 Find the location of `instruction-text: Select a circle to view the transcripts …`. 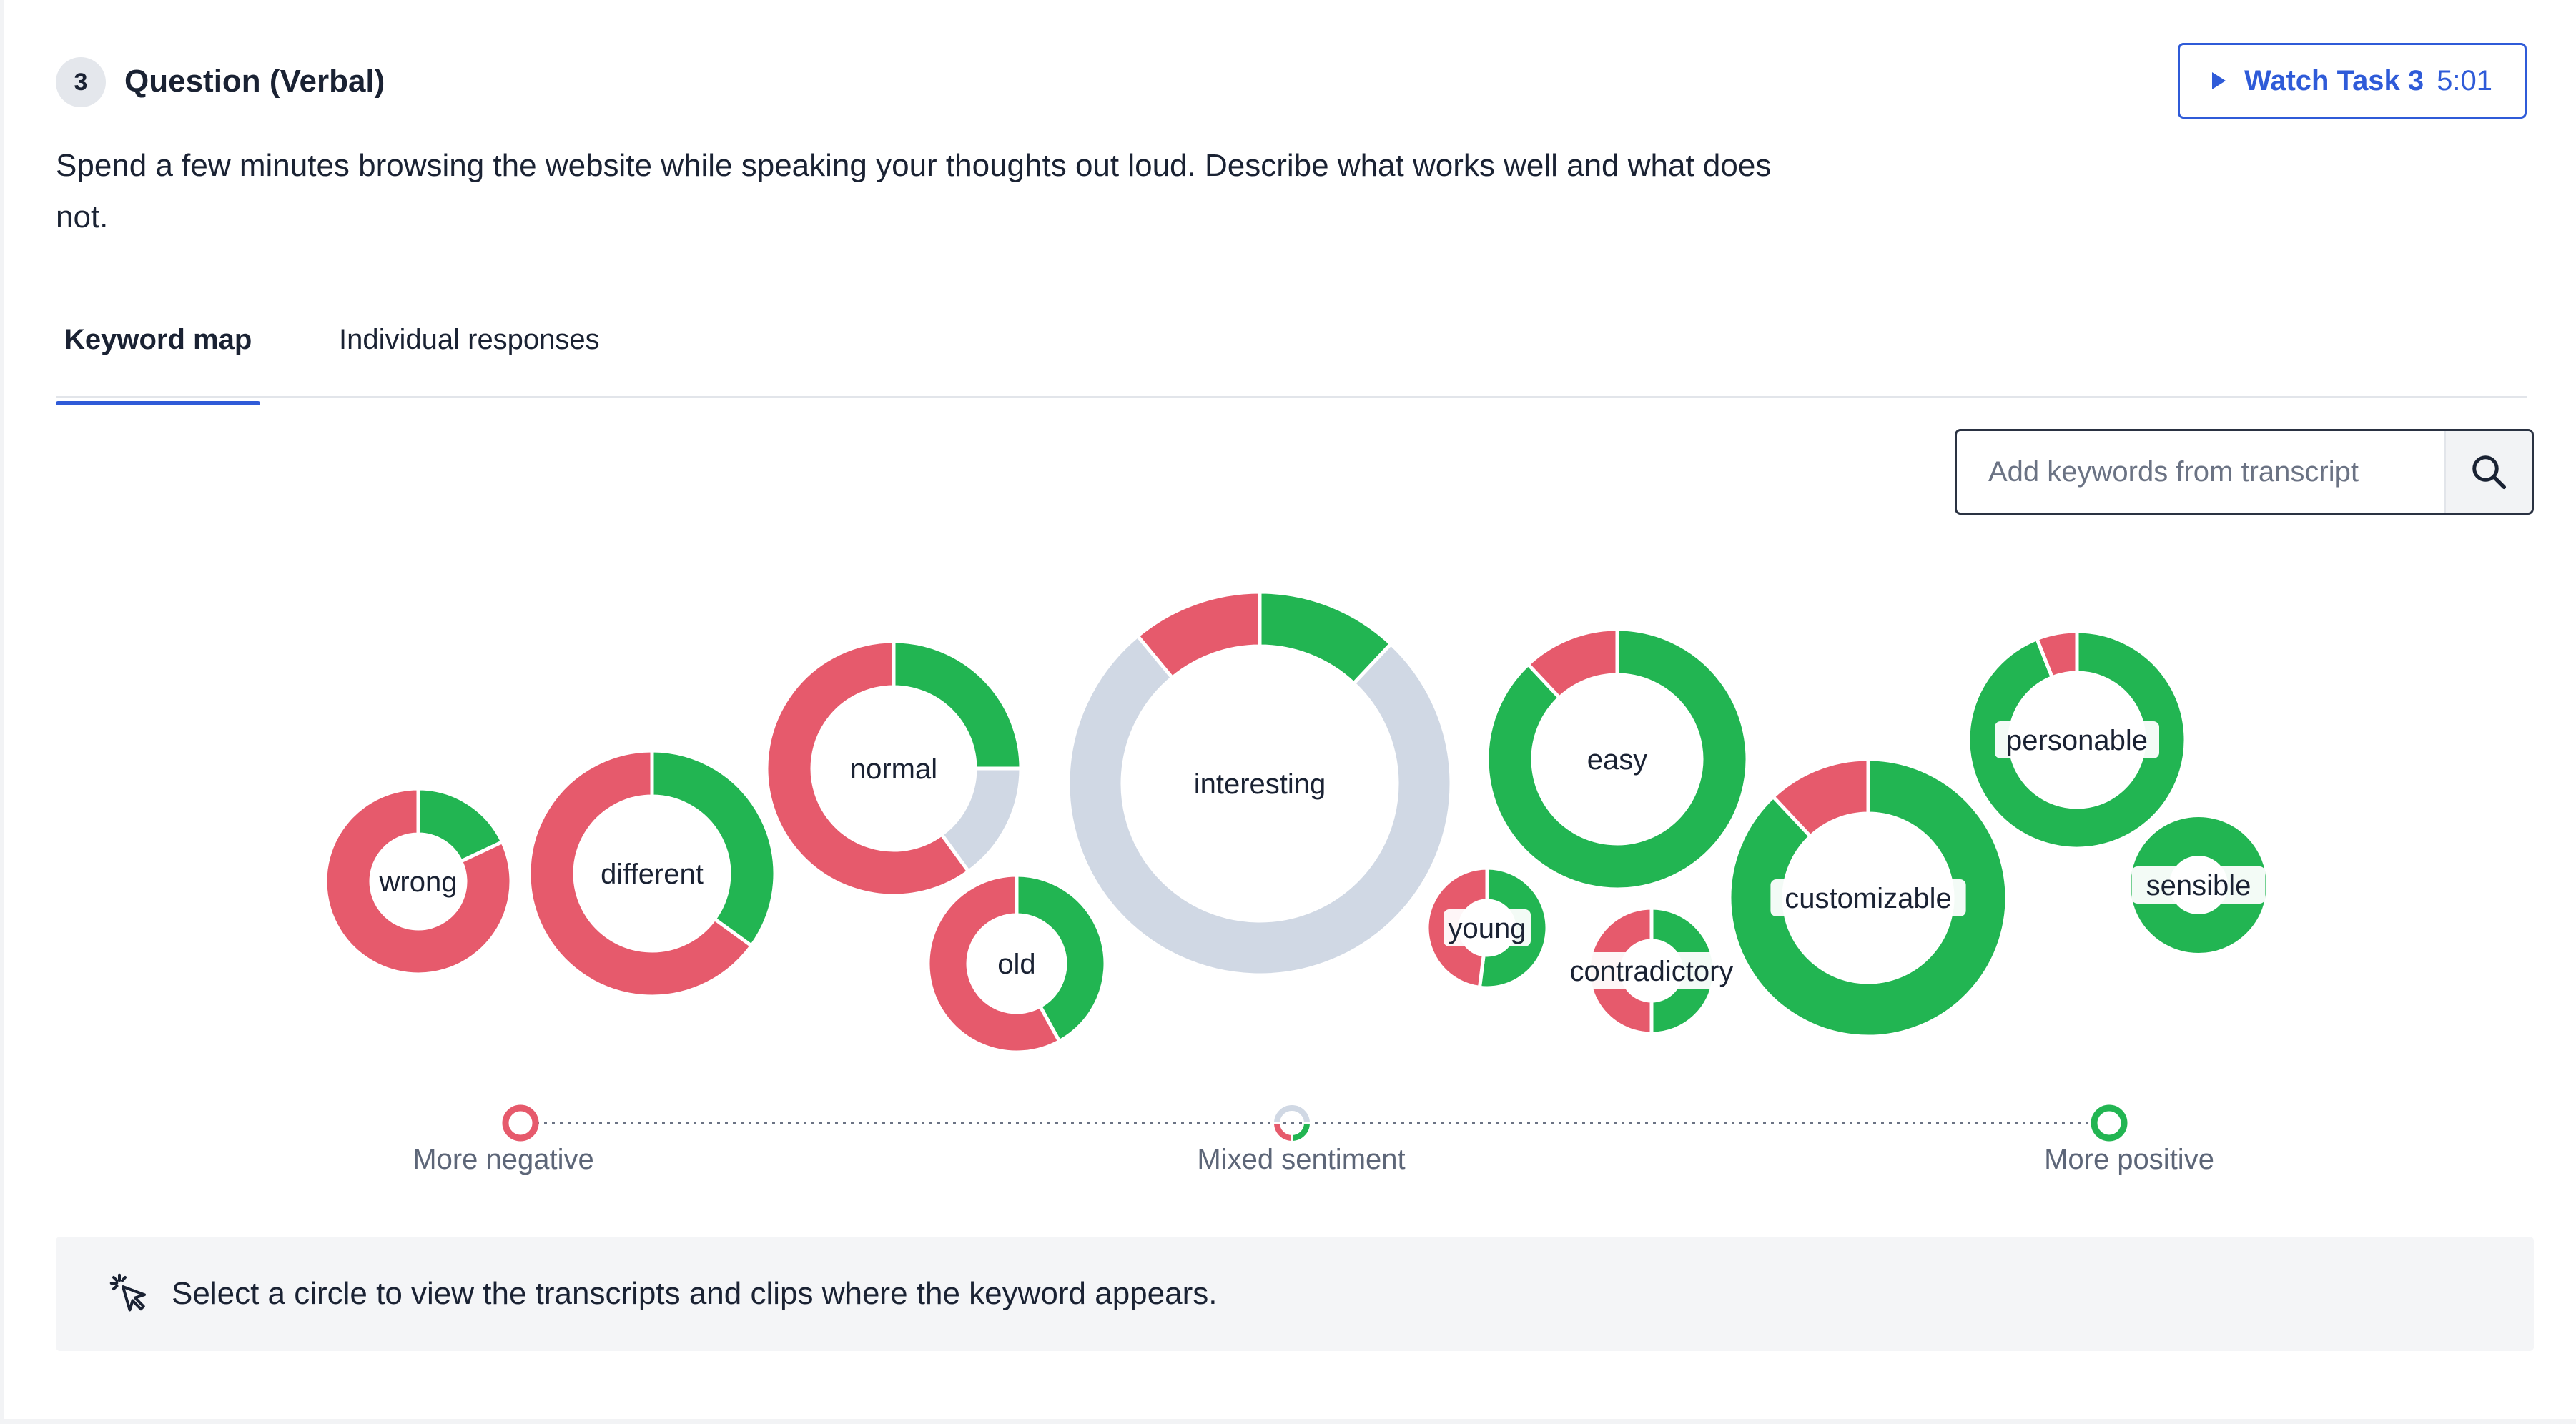

instruction-text: Select a circle to view the transcripts … is located at coordinates (695, 1293).